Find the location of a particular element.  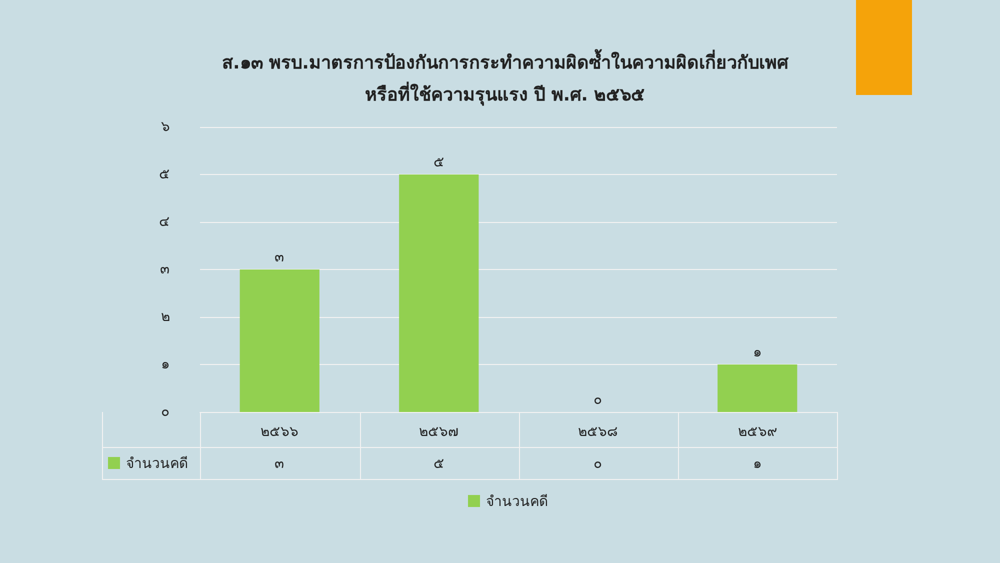

legend-label: จำนวนคดี is located at coordinates (157, 464).